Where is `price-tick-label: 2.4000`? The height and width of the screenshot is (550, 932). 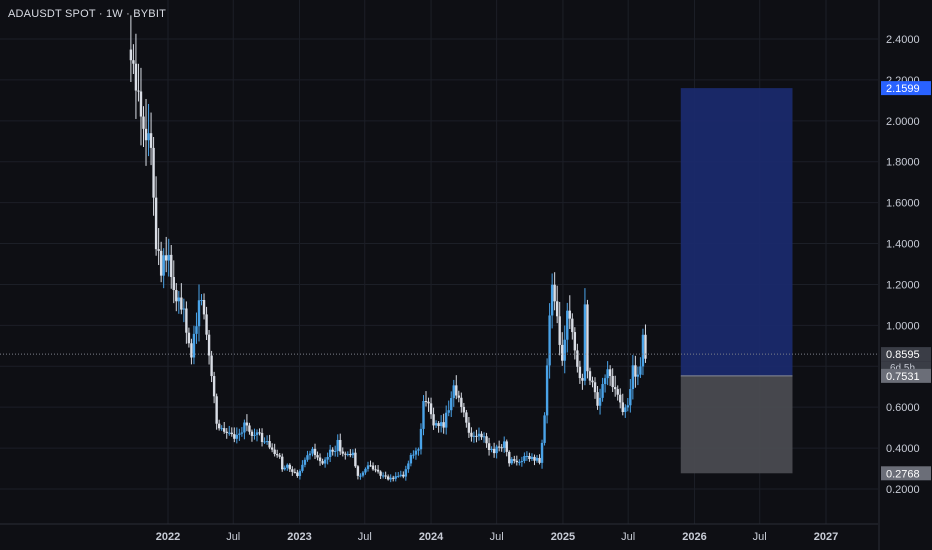 price-tick-label: 2.4000 is located at coordinates (903, 40).